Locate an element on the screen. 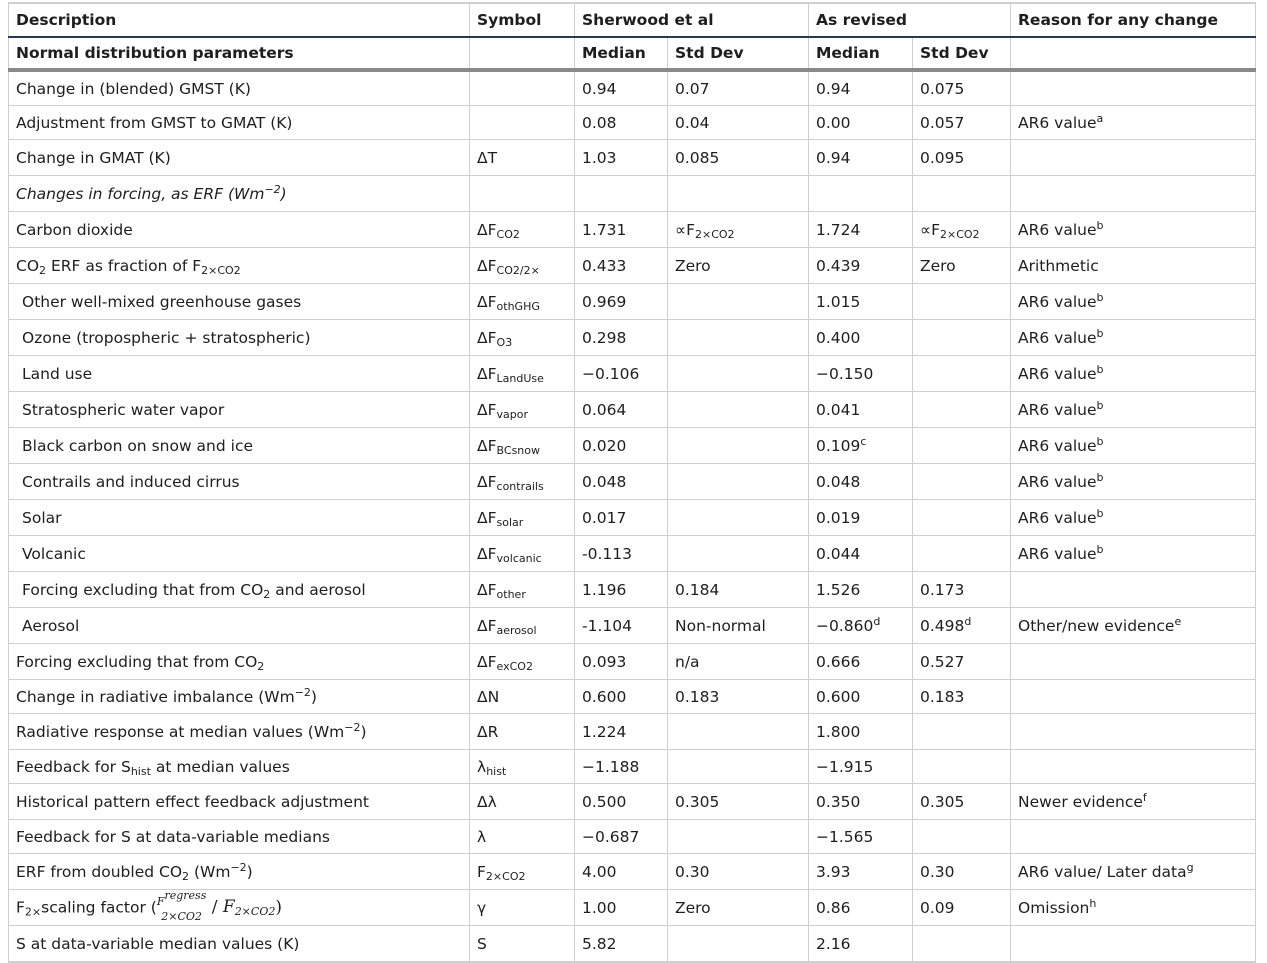  cell-median-revised-value: −1.565 is located at coordinates (845, 836).